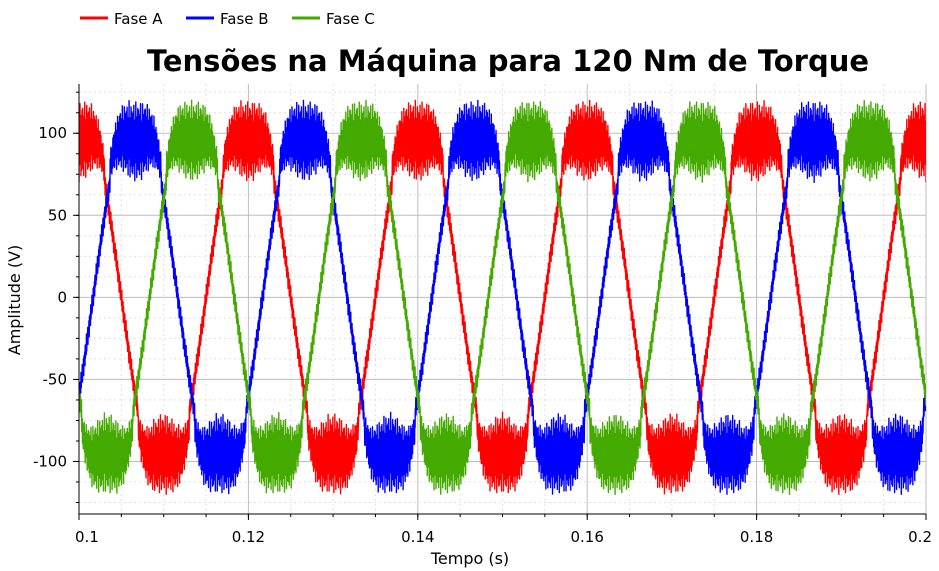 The width and height of the screenshot is (939, 571). What do you see at coordinates (55, 379) in the screenshot?
I see `y-tick-label: -50` at bounding box center [55, 379].